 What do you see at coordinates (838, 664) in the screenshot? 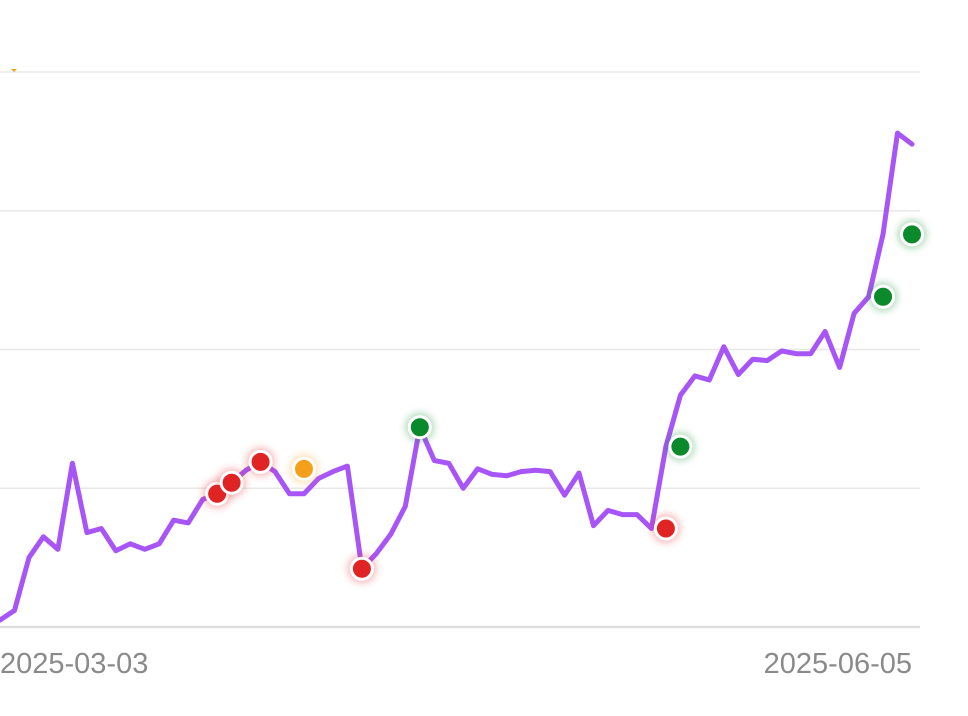
I see `x-tick-label-end: 2025-06-05` at bounding box center [838, 664].